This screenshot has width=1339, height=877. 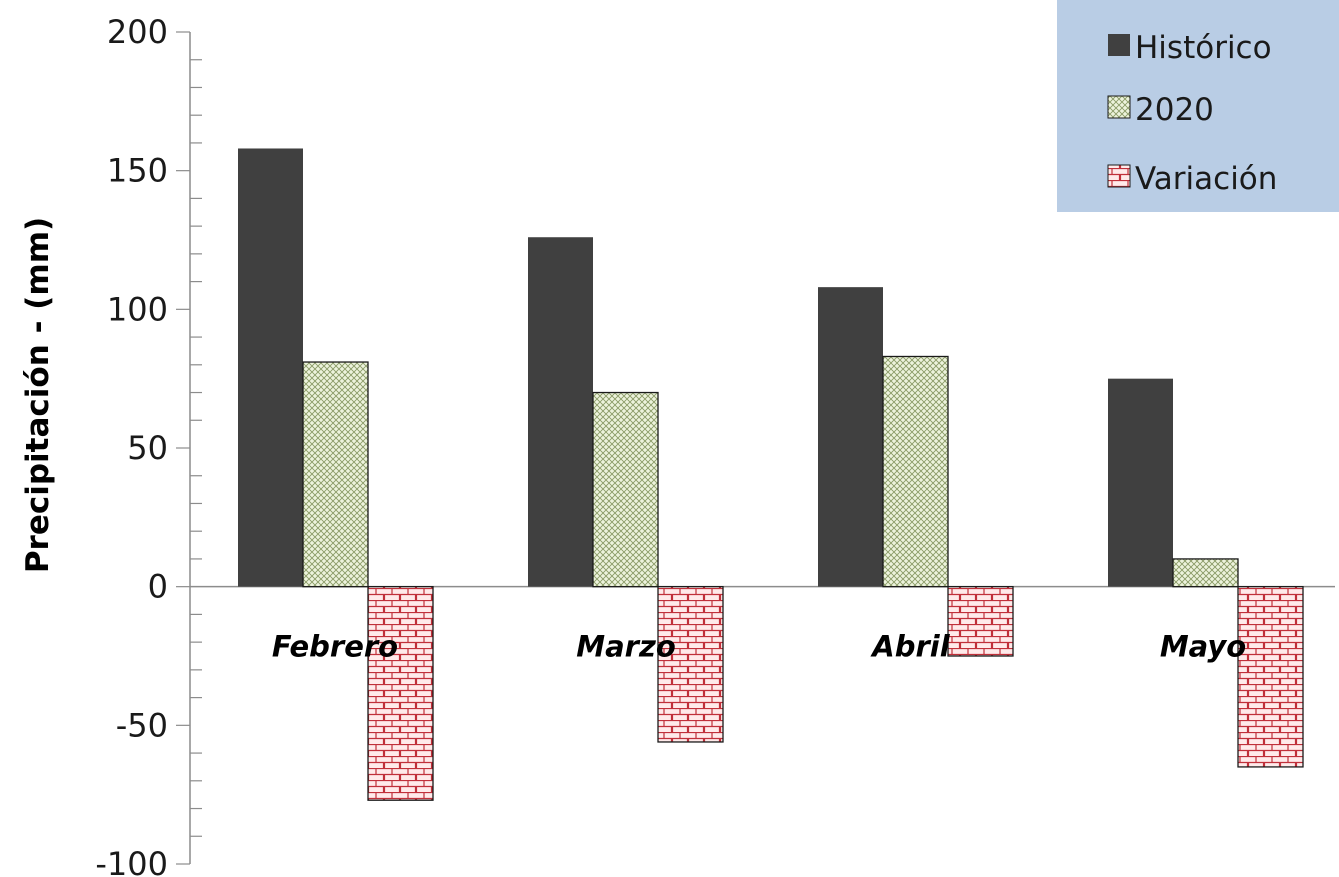 What do you see at coordinates (131, 861) in the screenshot?
I see `y-tick-label: -100` at bounding box center [131, 861].